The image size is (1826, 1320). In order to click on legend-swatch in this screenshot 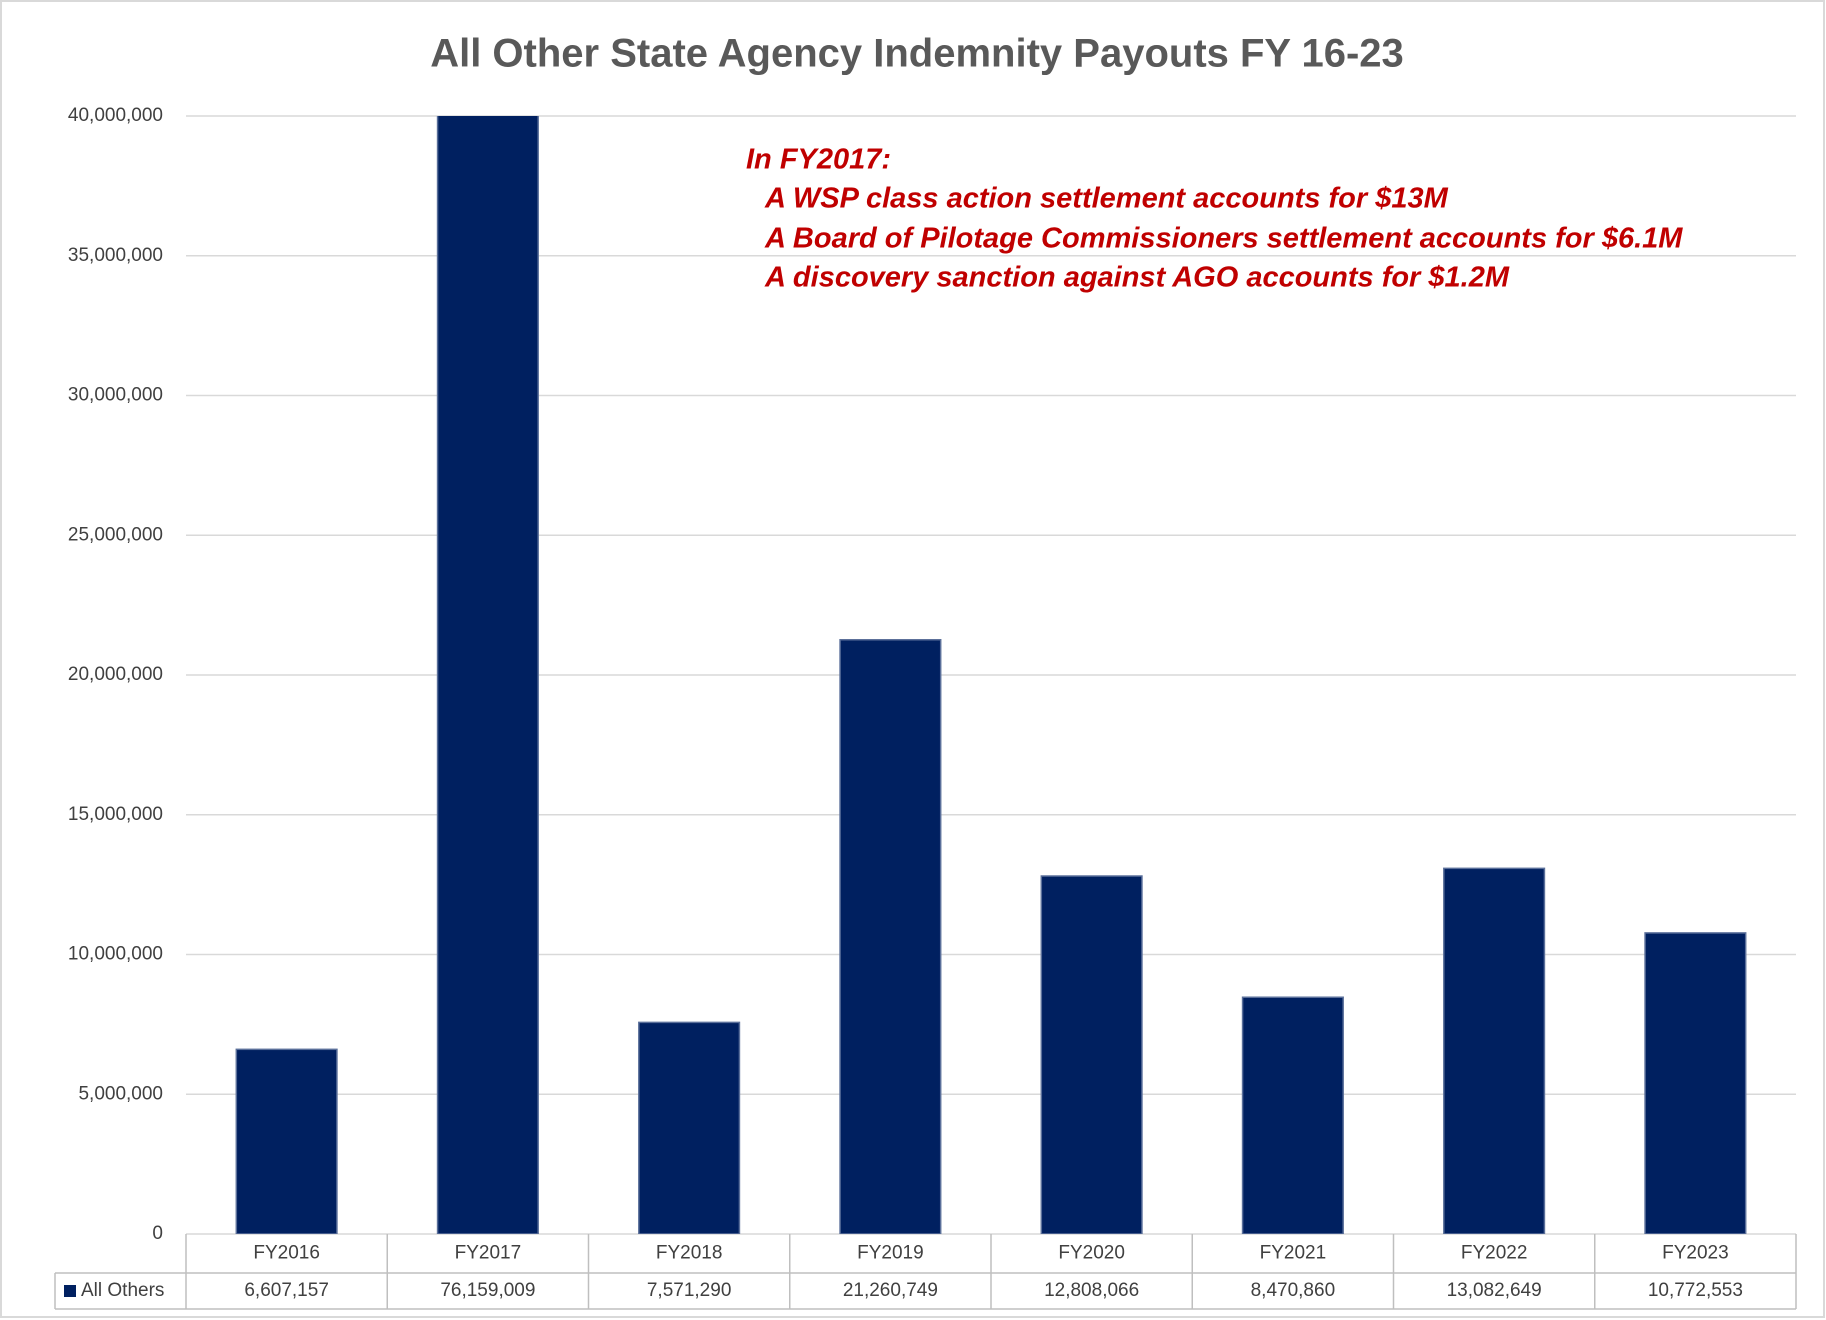, I will do `click(70, 1291)`.